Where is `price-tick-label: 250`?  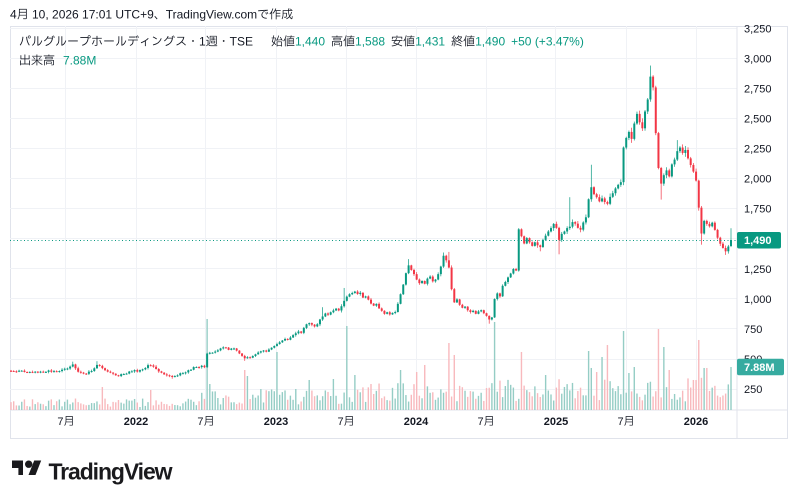
price-tick-label: 250 is located at coordinates (753, 390).